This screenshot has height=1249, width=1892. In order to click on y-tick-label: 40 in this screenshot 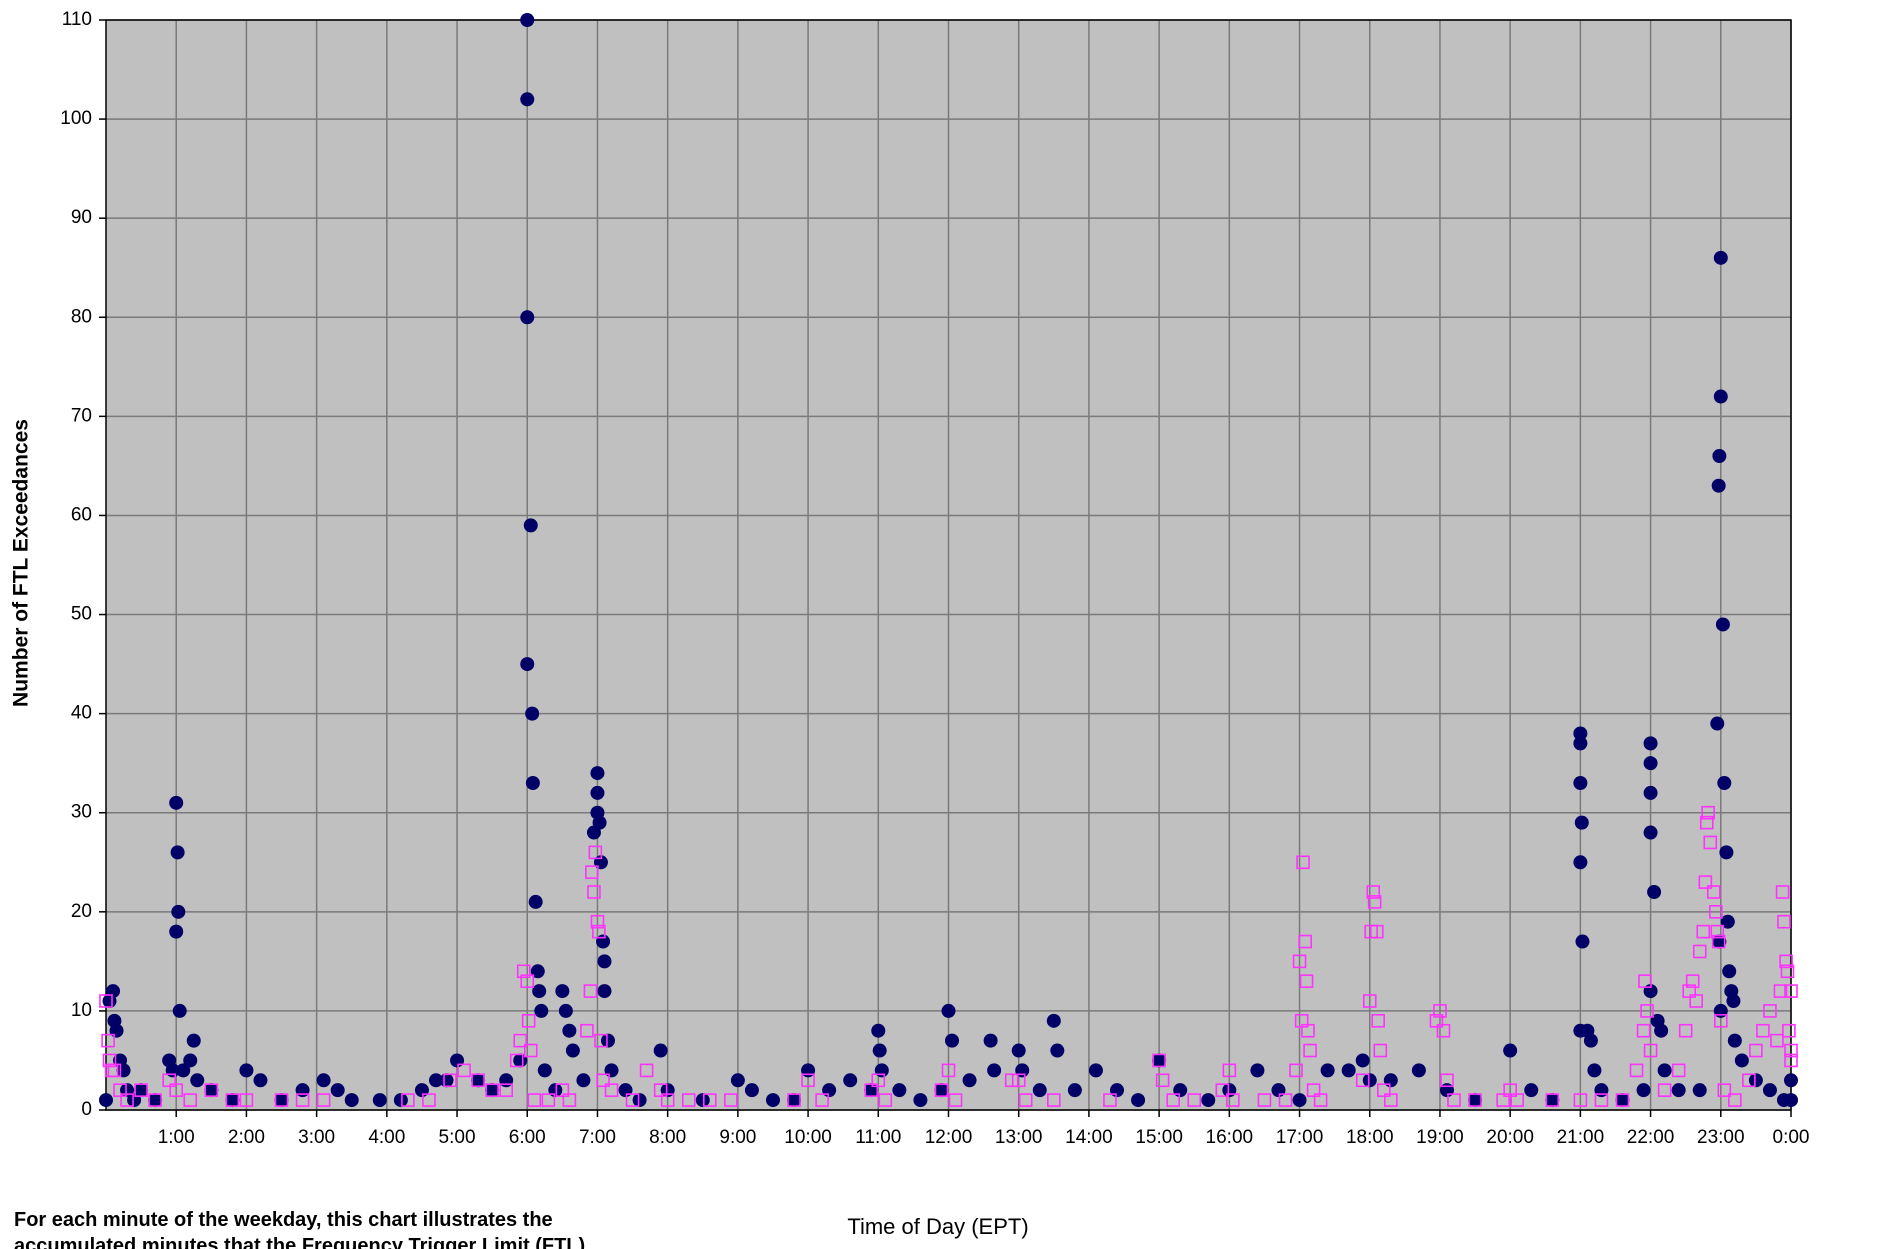, I will do `click(81, 713)`.